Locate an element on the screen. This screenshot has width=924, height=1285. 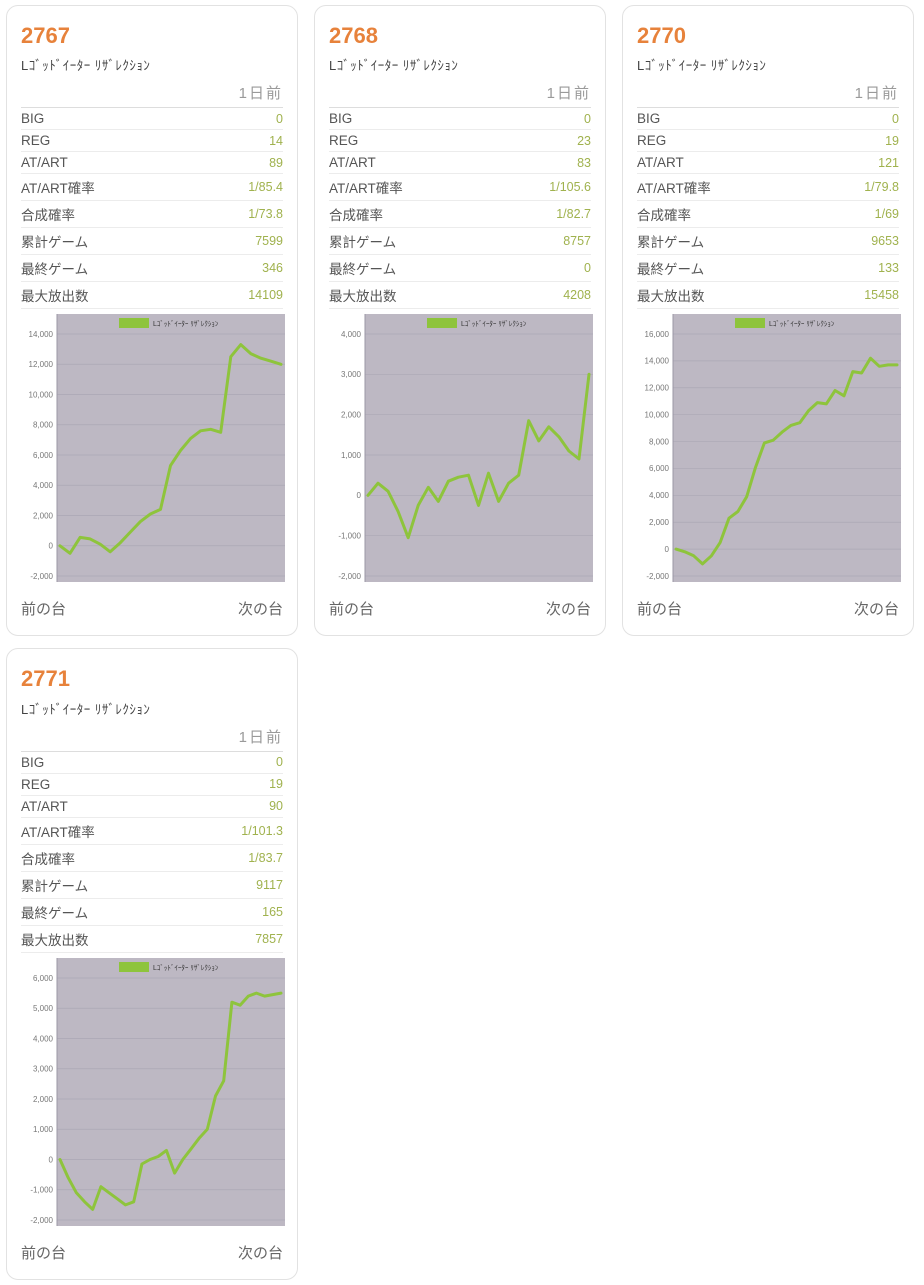
machine-number-link: 2767 is located at coordinates (45, 35).